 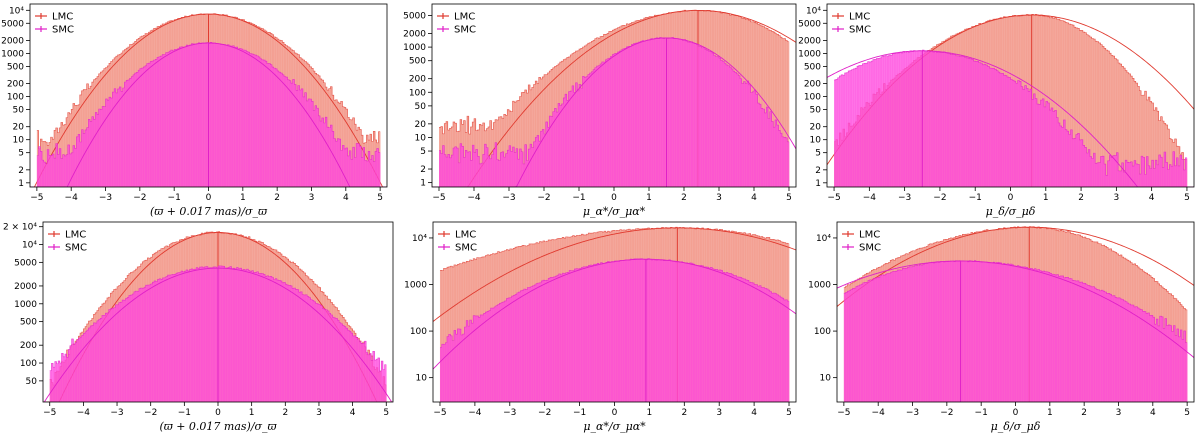 What do you see at coordinates (684, 413) in the screenshot?
I see `x-tick-label: 2` at bounding box center [684, 413].